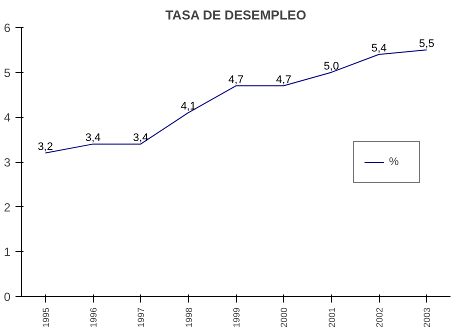 The width and height of the screenshot is (463, 333). What do you see at coordinates (7, 252) in the screenshot?
I see `y-tick-label: 1` at bounding box center [7, 252].